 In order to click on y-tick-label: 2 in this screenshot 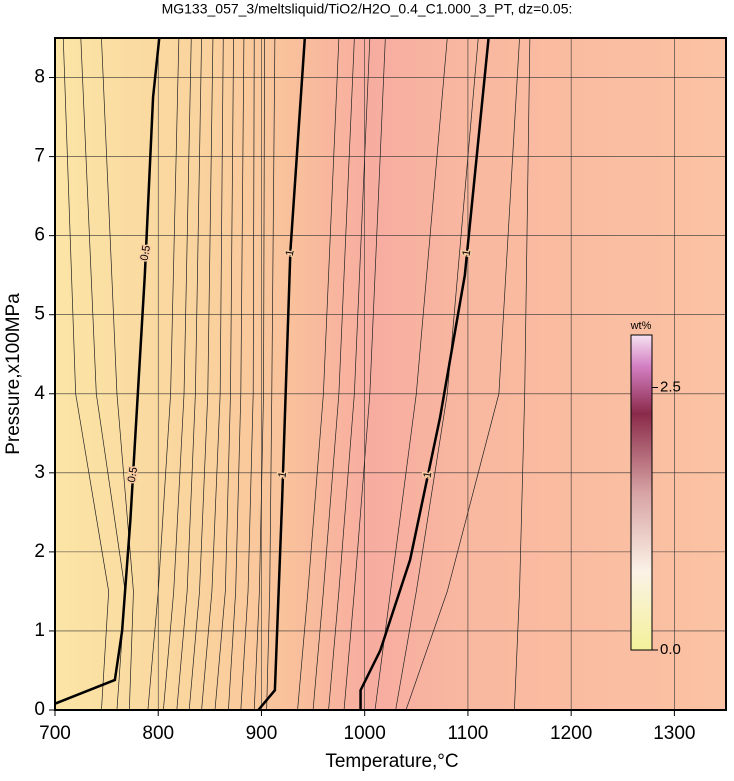, I will do `click(39, 551)`.